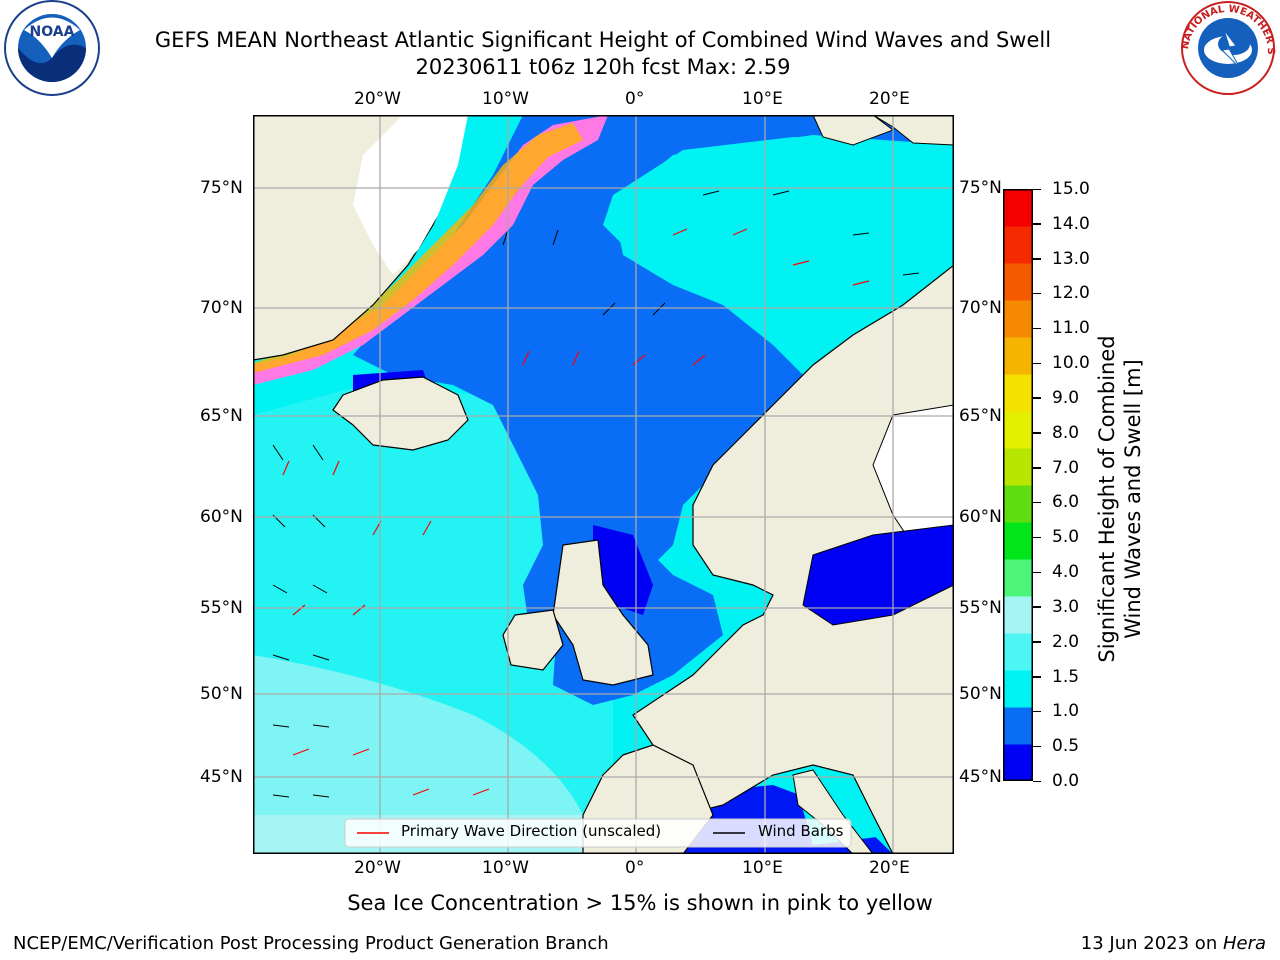 This screenshot has width=1280, height=960. What do you see at coordinates (400, 413) in the screenshot?
I see `iceland-land` at bounding box center [400, 413].